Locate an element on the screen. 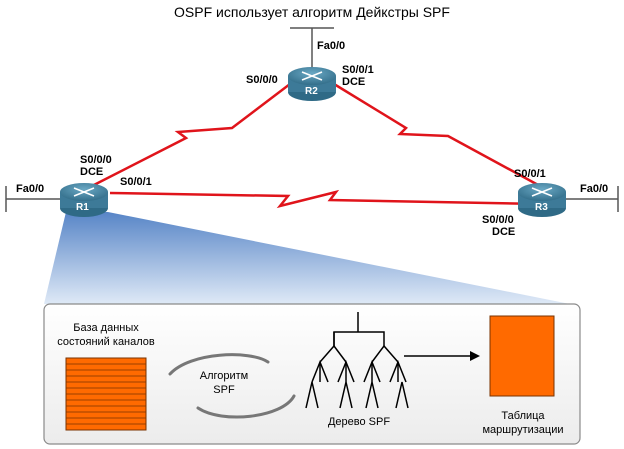 Image resolution: width=624 pixels, height=449 pixels. lsdb-caption-line1: База данных is located at coordinates (106, 328).